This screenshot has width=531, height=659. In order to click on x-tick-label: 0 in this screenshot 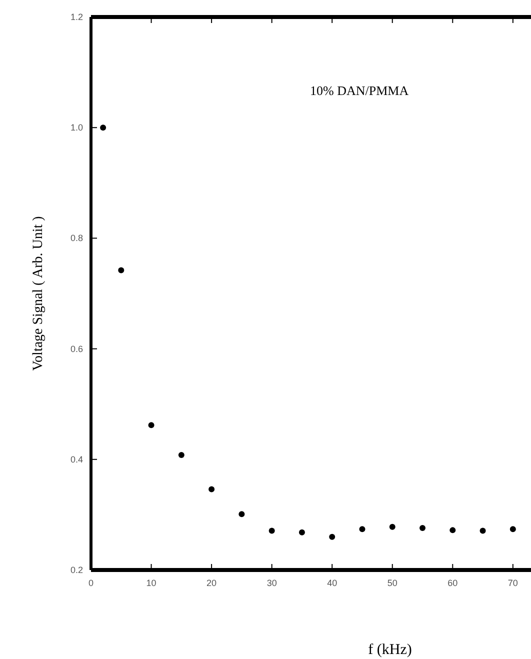, I will do `click(91, 583)`.